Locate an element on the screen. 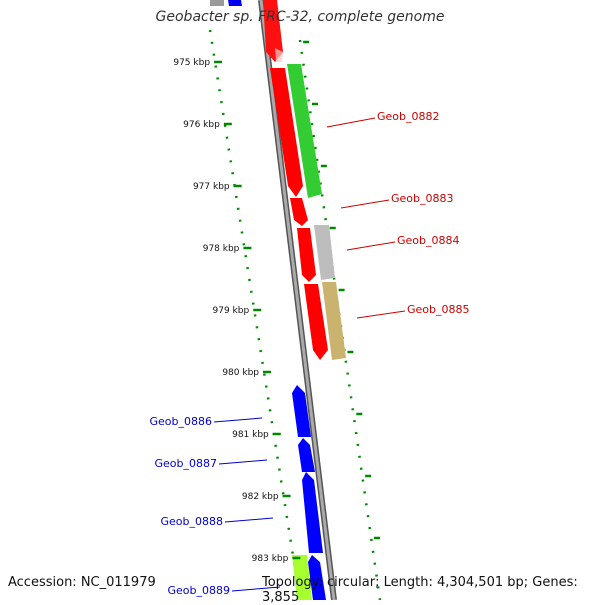 The height and width of the screenshot is (605, 600). gene-label: Geob_0886 is located at coordinates (181, 421).